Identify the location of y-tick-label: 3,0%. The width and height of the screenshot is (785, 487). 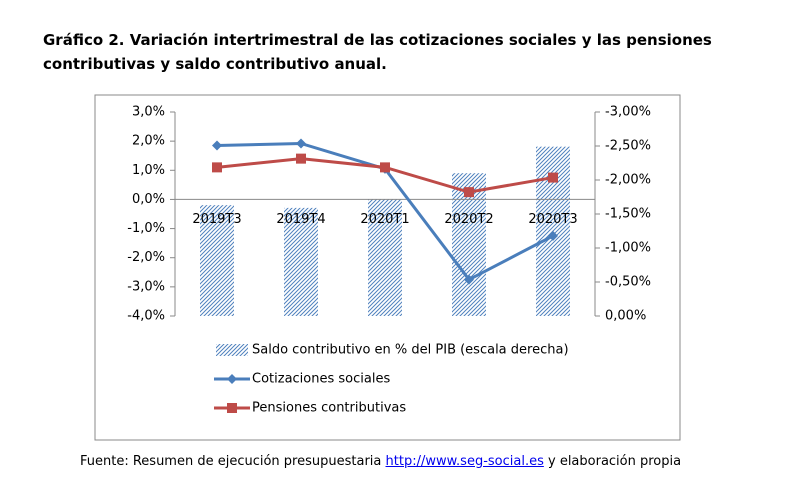
(148, 112).